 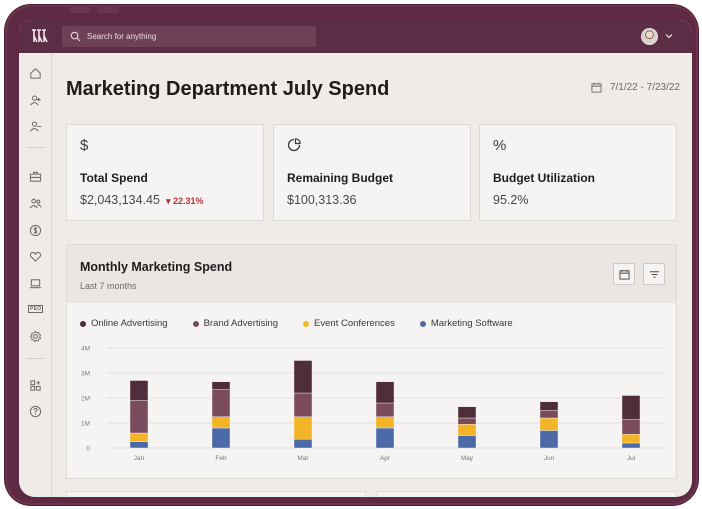 I want to click on legend-label: Marketing Software, so click(x=471, y=323).